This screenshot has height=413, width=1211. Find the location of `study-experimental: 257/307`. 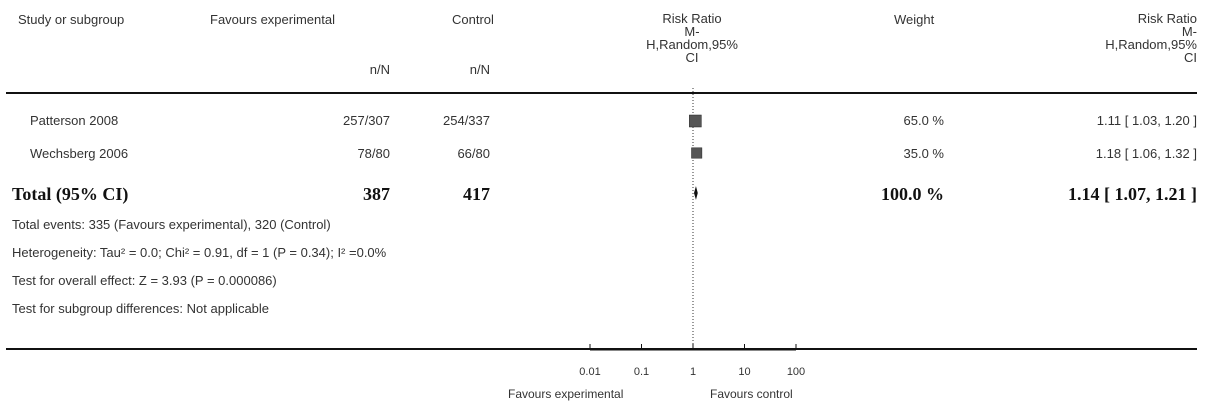

study-experimental: 257/307 is located at coordinates (366, 120).